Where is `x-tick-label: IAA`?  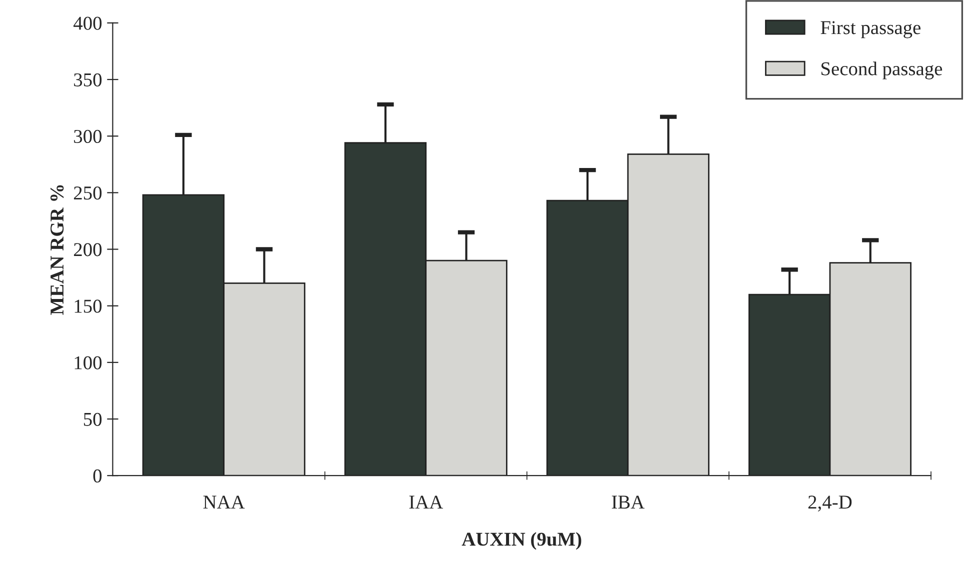
x-tick-label: IAA is located at coordinates (426, 502).